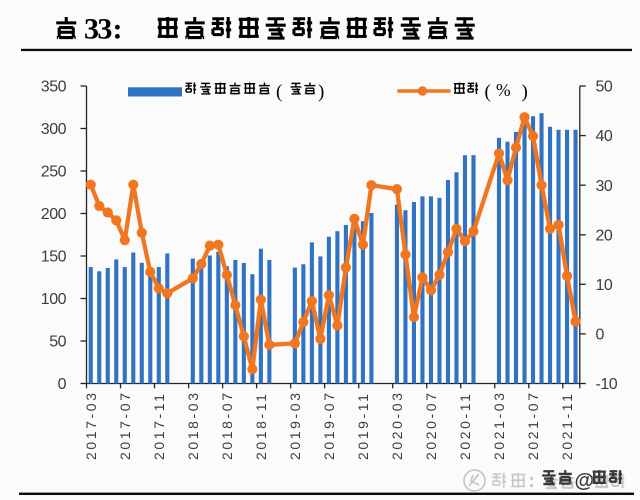 The width and height of the screenshot is (640, 500). Describe the element at coordinates (159, 425) in the screenshot. I see `svg-text: 2017-11` at that location.